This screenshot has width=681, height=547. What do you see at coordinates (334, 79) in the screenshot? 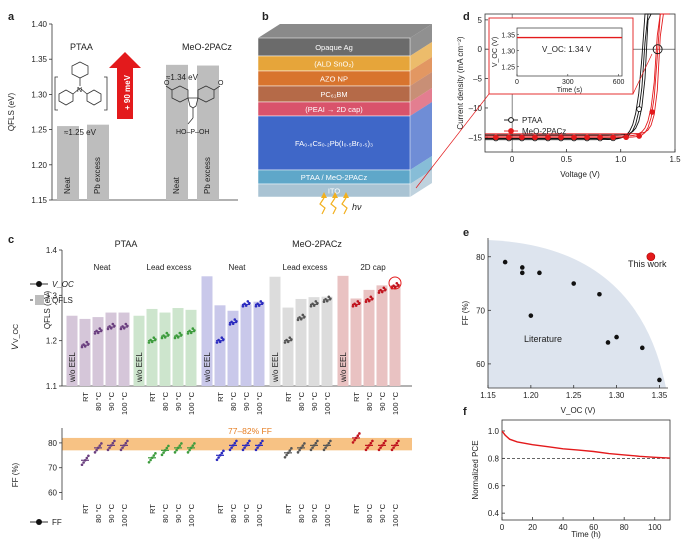
I see `panel-b-layer-label: AZO NP` at bounding box center [334, 79].